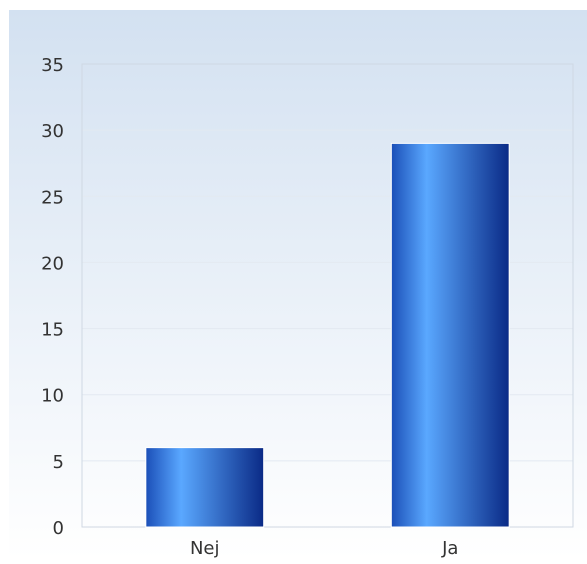 Image resolution: width=587 pixels, height=564 pixels. Describe the element at coordinates (205, 548) in the screenshot. I see `x-tick-label: Nej` at that location.